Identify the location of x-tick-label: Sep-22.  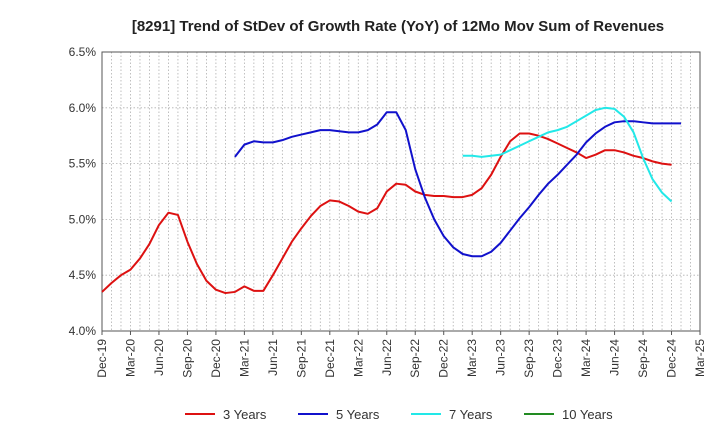
(415, 358).